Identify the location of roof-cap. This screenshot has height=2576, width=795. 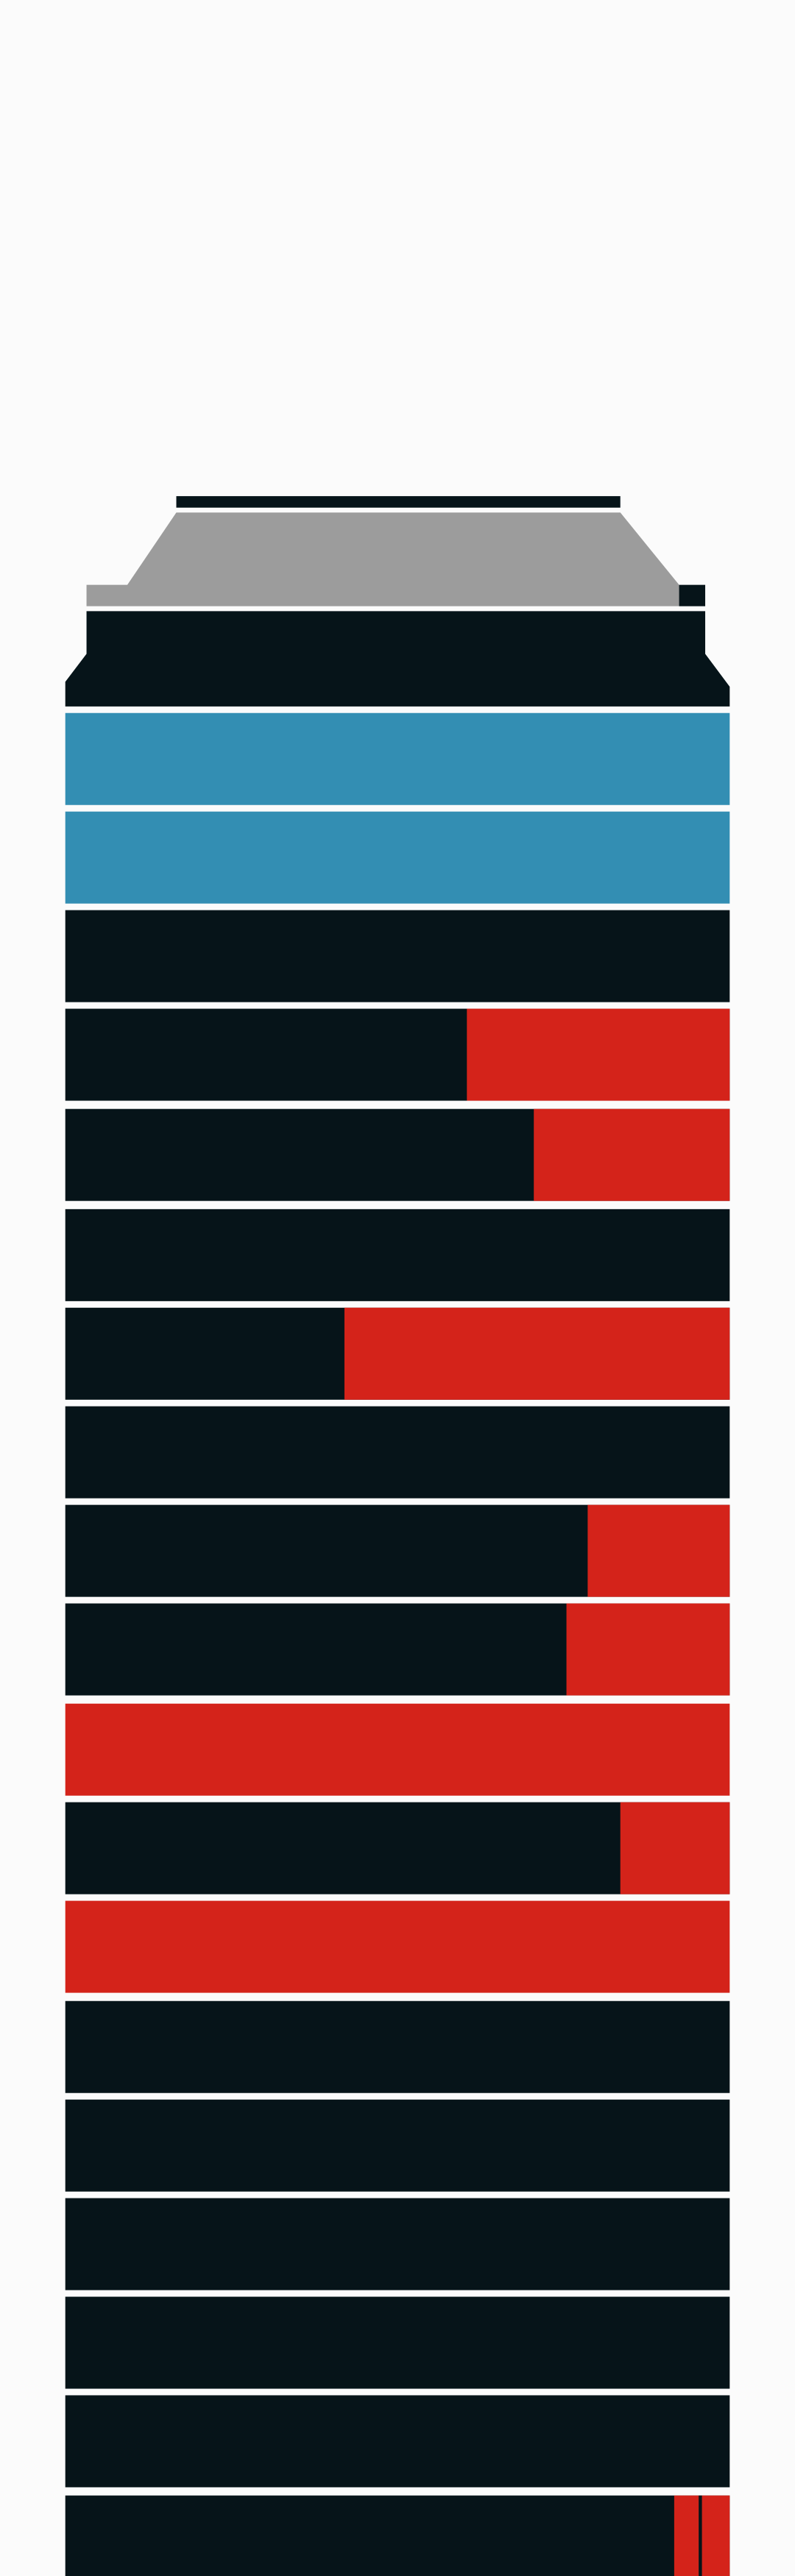
(399, 502).